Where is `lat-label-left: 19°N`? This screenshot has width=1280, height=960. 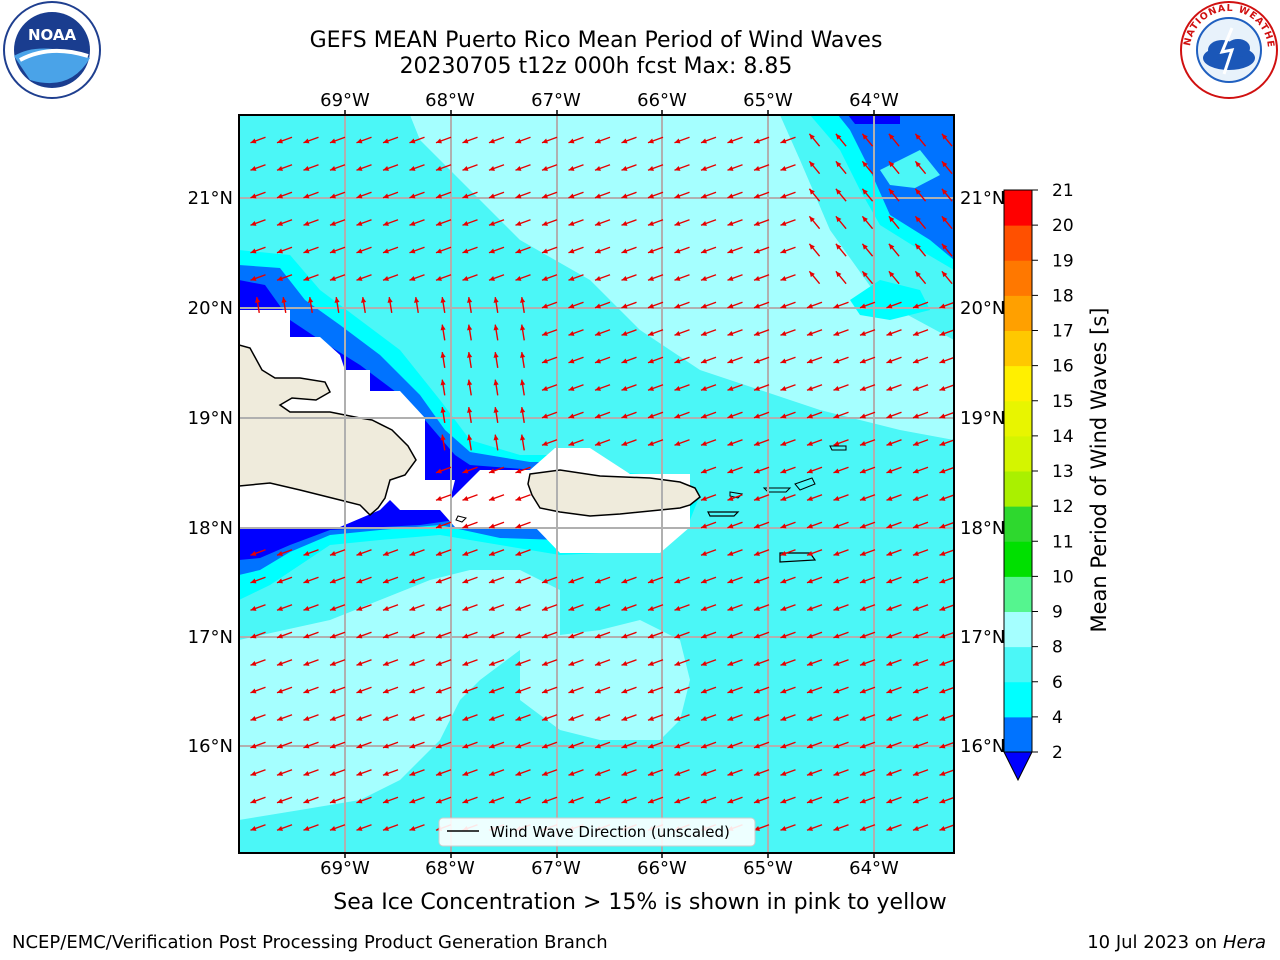 lat-label-left: 19°N is located at coordinates (210, 418).